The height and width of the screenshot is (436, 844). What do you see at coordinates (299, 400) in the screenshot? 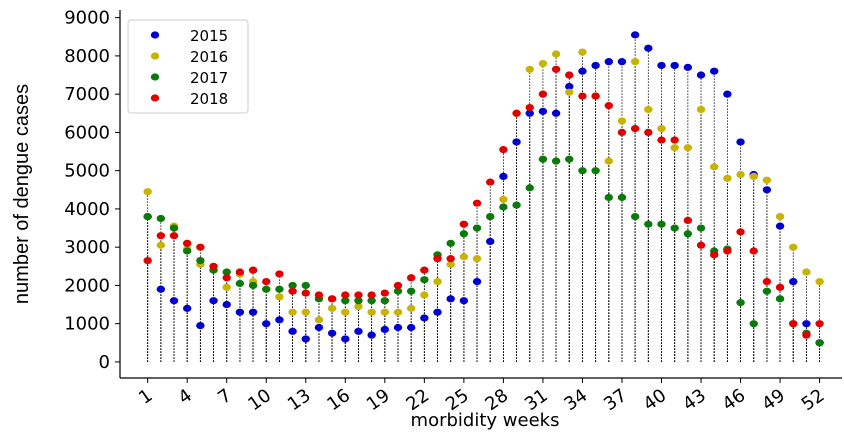
I see `x-tick-label: 13` at bounding box center [299, 400].